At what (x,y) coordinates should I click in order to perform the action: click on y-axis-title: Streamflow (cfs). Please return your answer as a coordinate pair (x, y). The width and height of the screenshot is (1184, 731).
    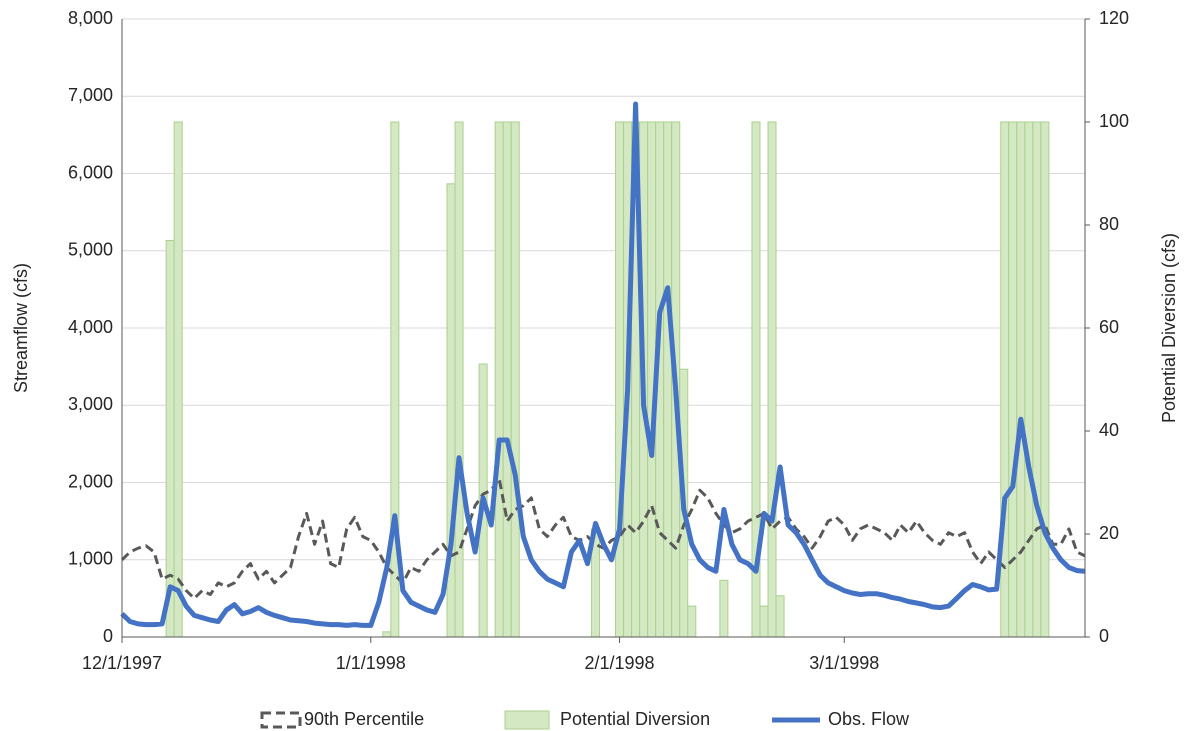
    Looking at the image, I should click on (21, 328).